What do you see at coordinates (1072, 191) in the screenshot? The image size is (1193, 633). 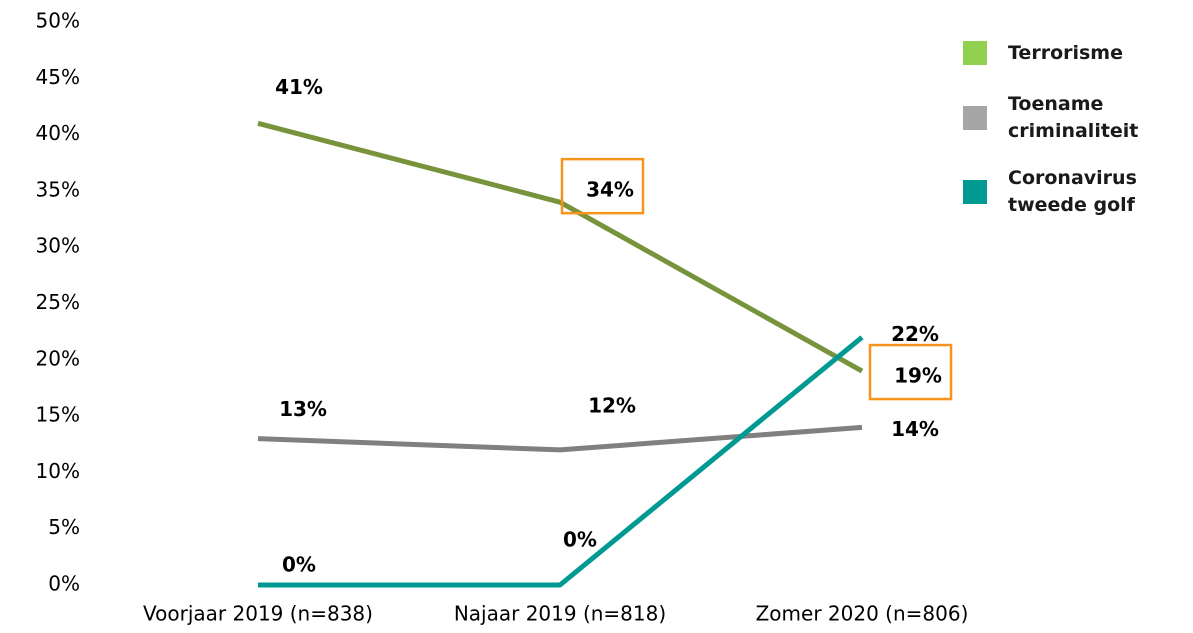 I see `legend-label: Coronavirus tweede golf` at bounding box center [1072, 191].